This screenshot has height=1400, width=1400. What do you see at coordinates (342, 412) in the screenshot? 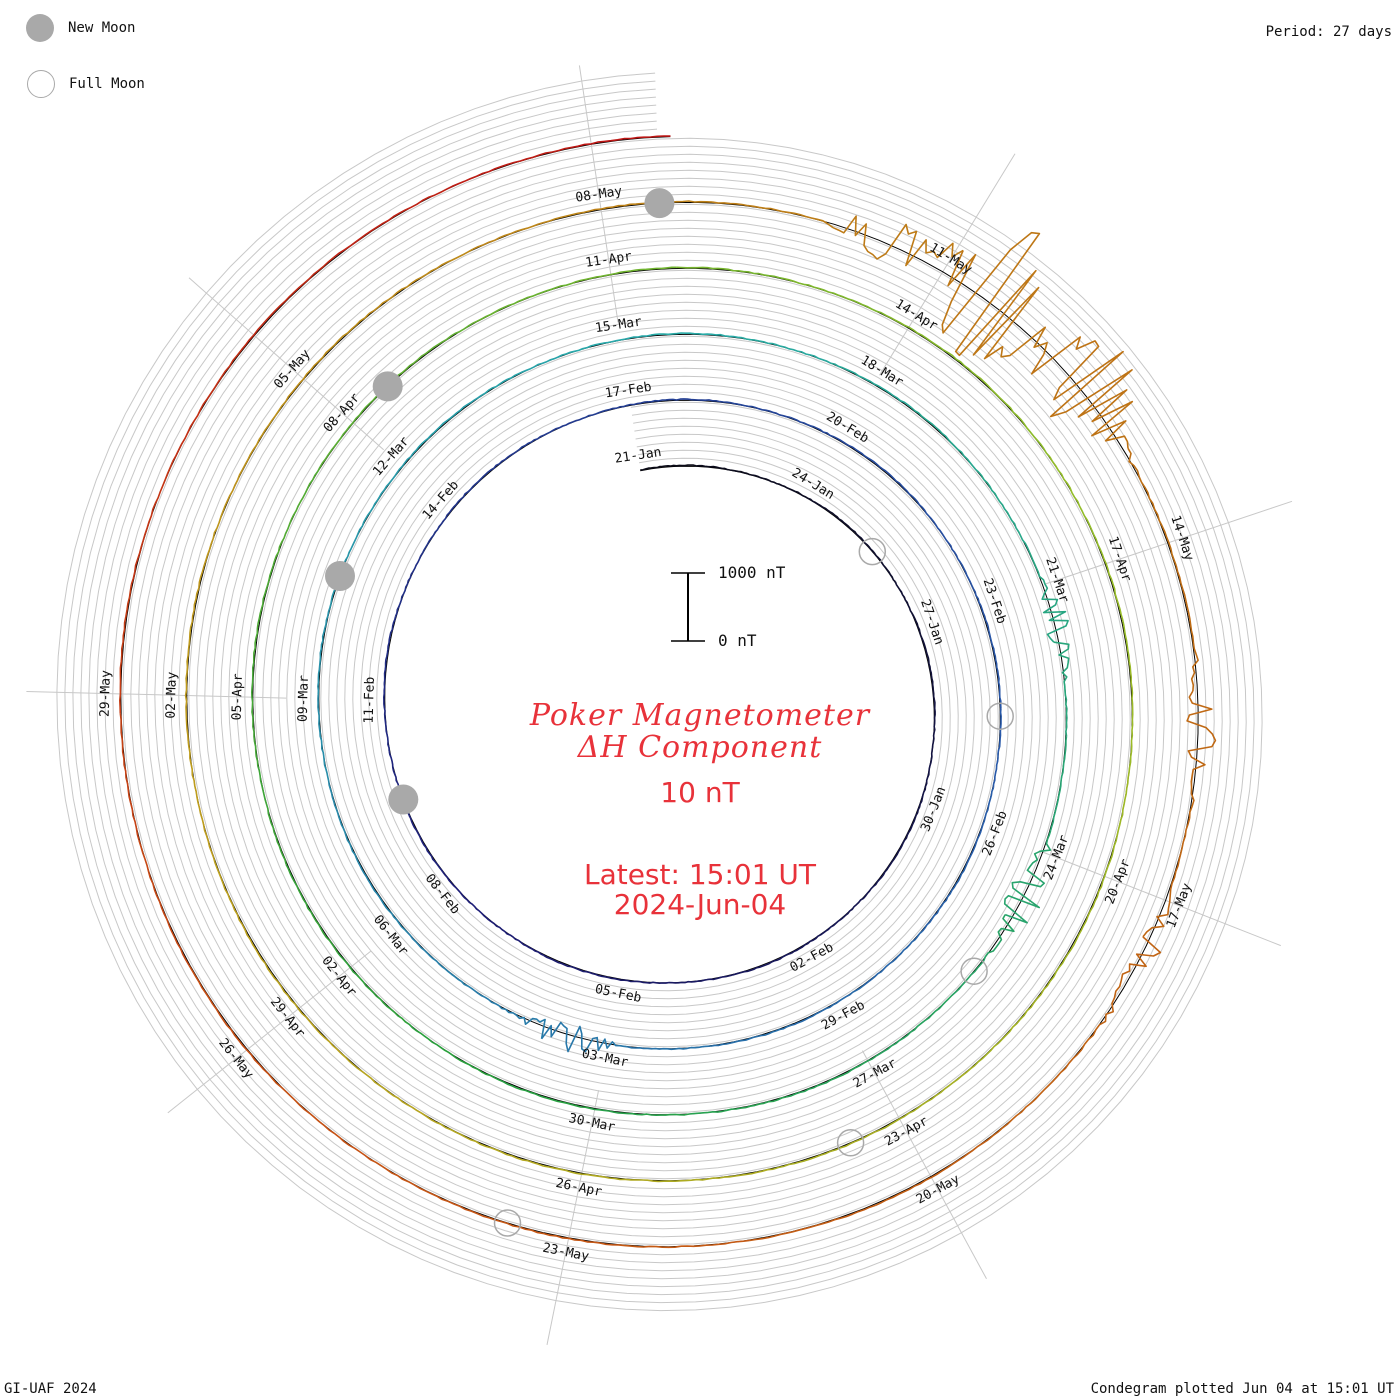
I see `date-label: 08-Apr` at bounding box center [342, 412].